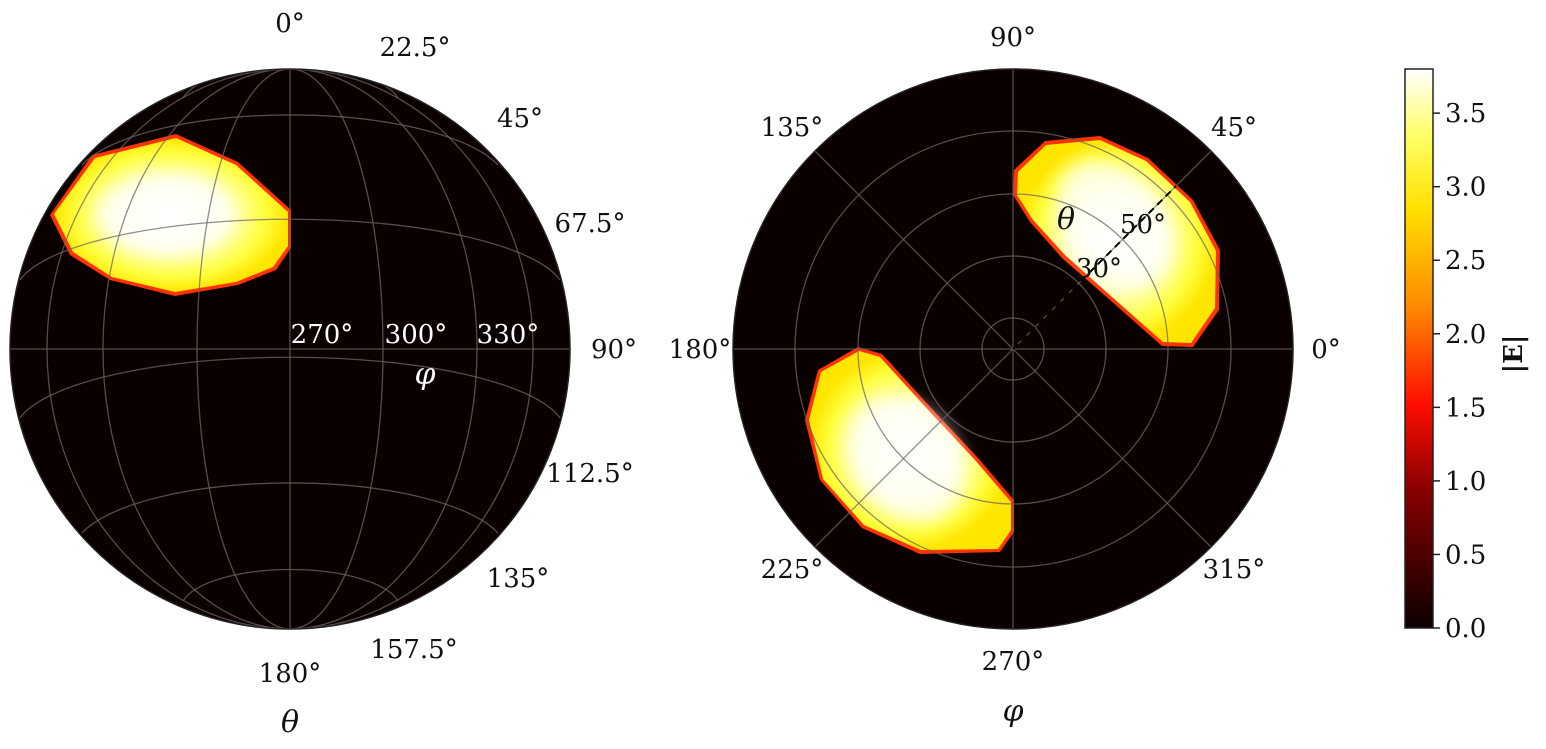 The width and height of the screenshot is (1546, 749). I want to click on polar-theta-tick: 50°, so click(1143, 225).